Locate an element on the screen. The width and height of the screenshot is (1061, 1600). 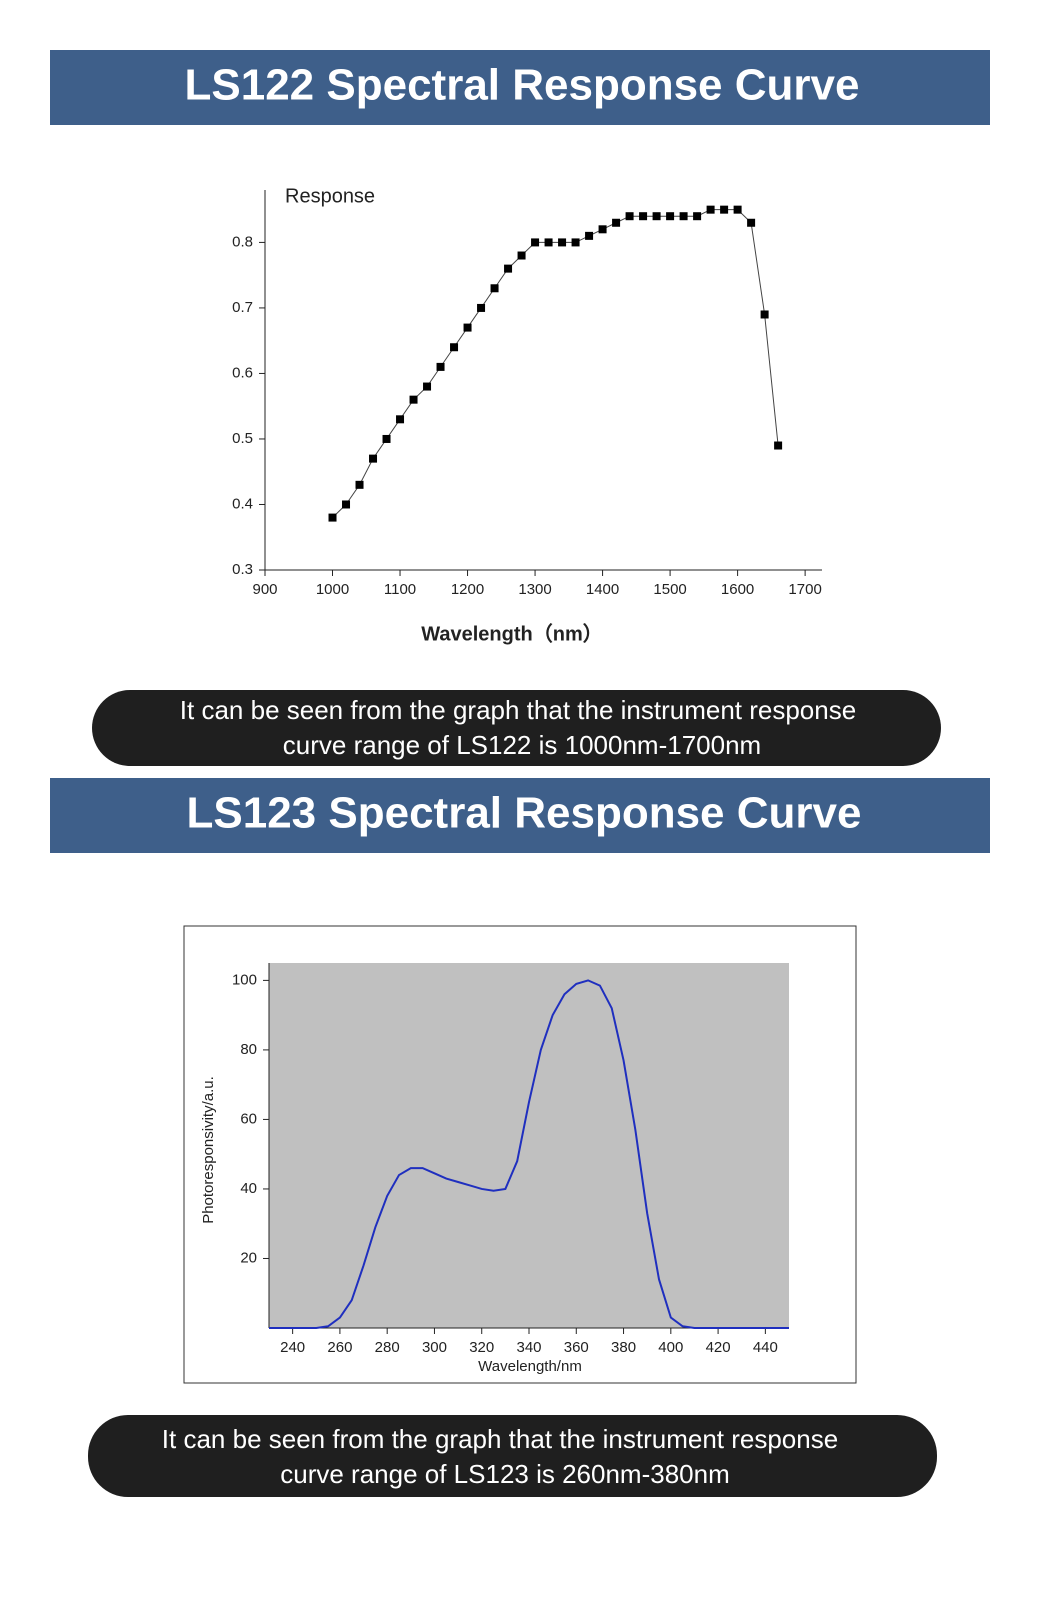
x-tick-label: 1200 is located at coordinates (467, 589).